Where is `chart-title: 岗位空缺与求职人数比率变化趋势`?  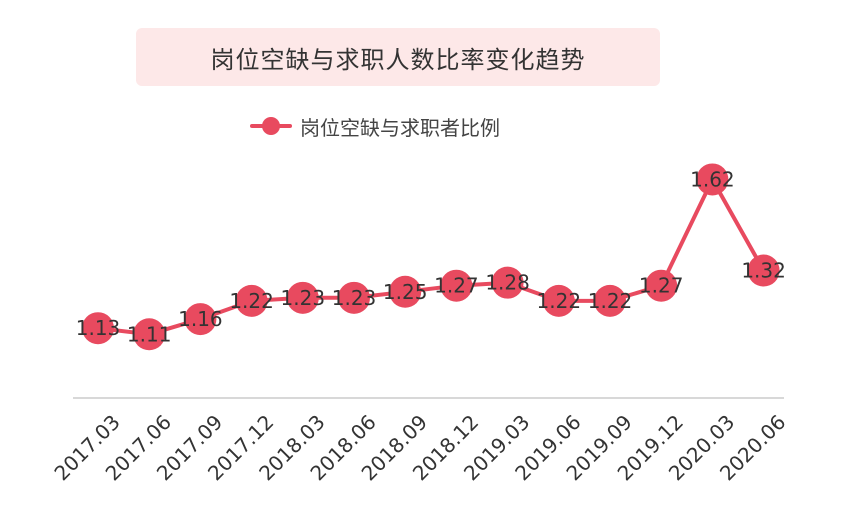
chart-title: 岗位空缺与求职人数比率变化趋势 is located at coordinates (398, 59).